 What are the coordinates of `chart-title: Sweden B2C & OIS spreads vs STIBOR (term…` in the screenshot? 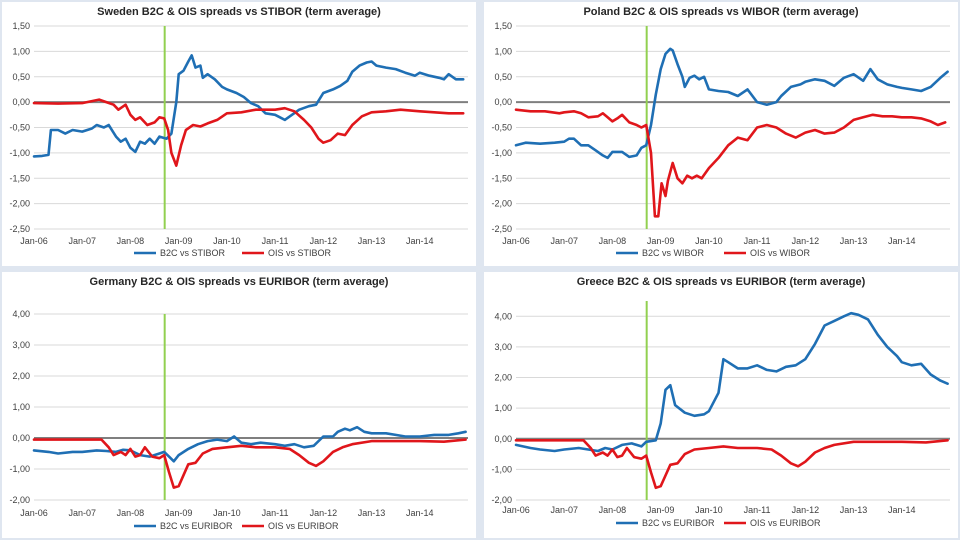 It's located at (239, 12).